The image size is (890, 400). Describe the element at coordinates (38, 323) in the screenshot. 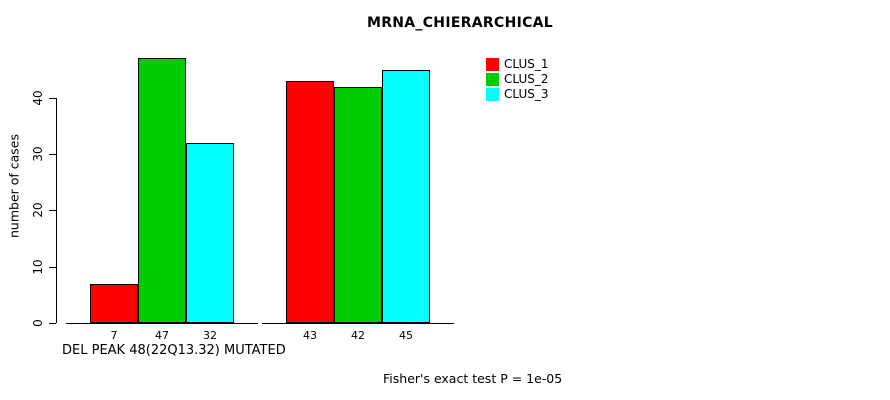

I see `y-tick-label: 0` at that location.